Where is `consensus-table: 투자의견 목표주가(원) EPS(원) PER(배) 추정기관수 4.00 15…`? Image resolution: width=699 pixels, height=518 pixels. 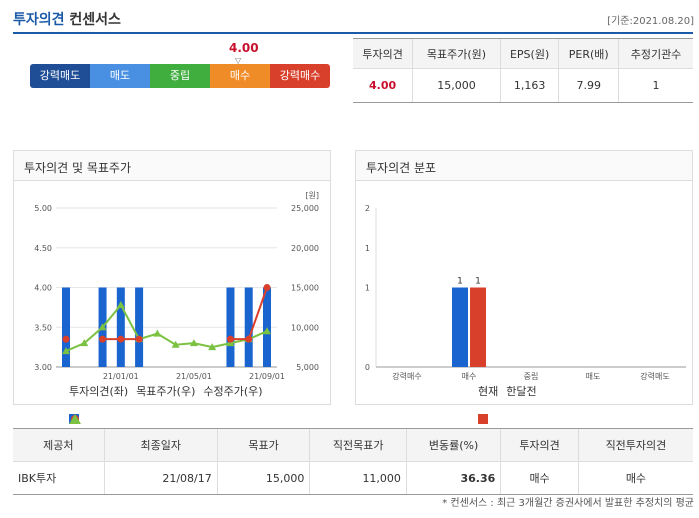 consensus-table: 투자의견 목표주가(원) EPS(원) PER(배) 추정기관수 4.00 15… is located at coordinates (523, 70).